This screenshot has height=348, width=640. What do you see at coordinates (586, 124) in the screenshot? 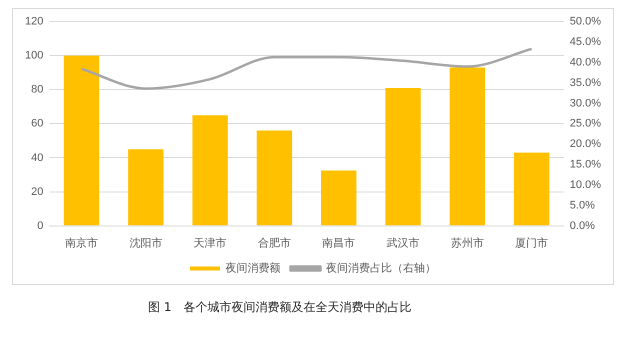
I see `y2-tick-label: 25.0%` at bounding box center [586, 124].